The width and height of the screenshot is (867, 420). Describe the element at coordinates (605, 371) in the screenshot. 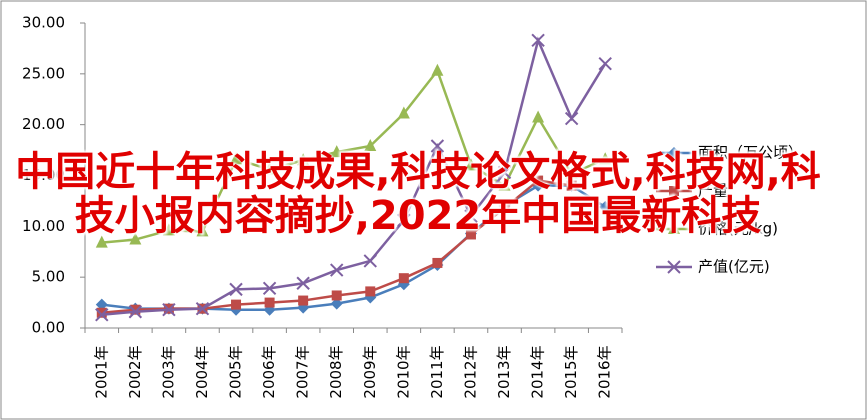

I see `x-tick-label: 2016年` at that location.